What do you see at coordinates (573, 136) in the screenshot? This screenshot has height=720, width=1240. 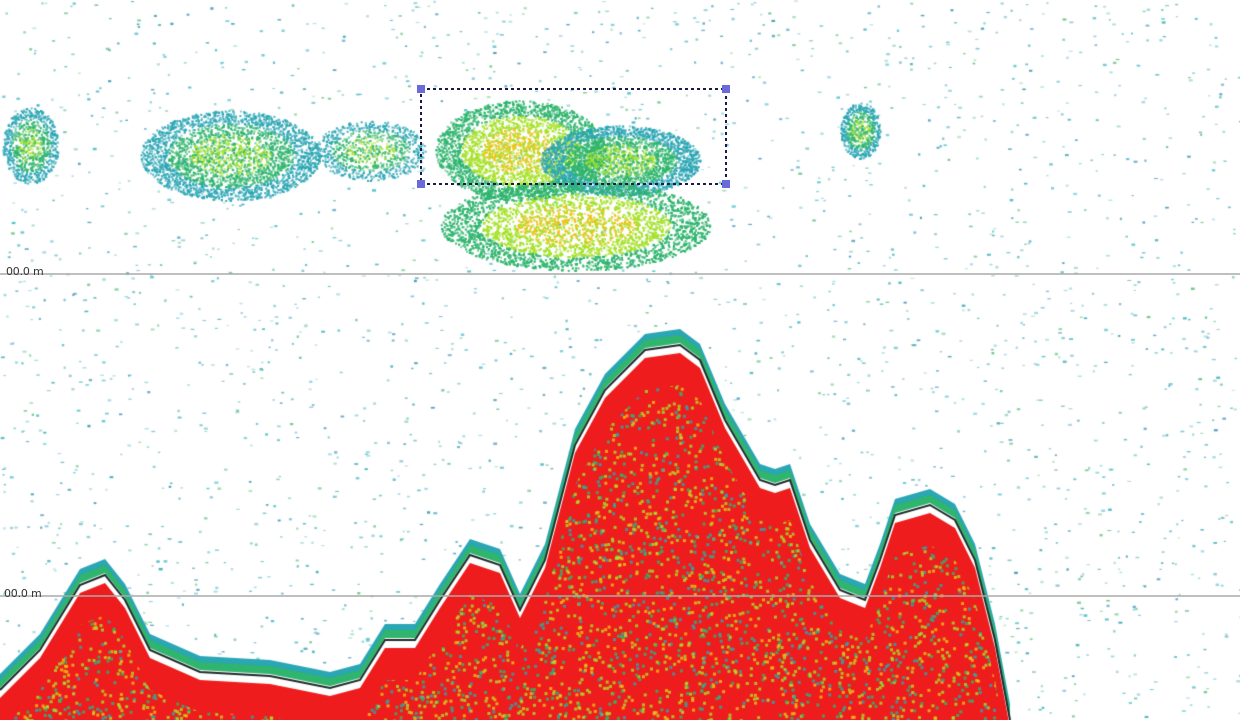 I see `selection-box` at bounding box center [573, 136].